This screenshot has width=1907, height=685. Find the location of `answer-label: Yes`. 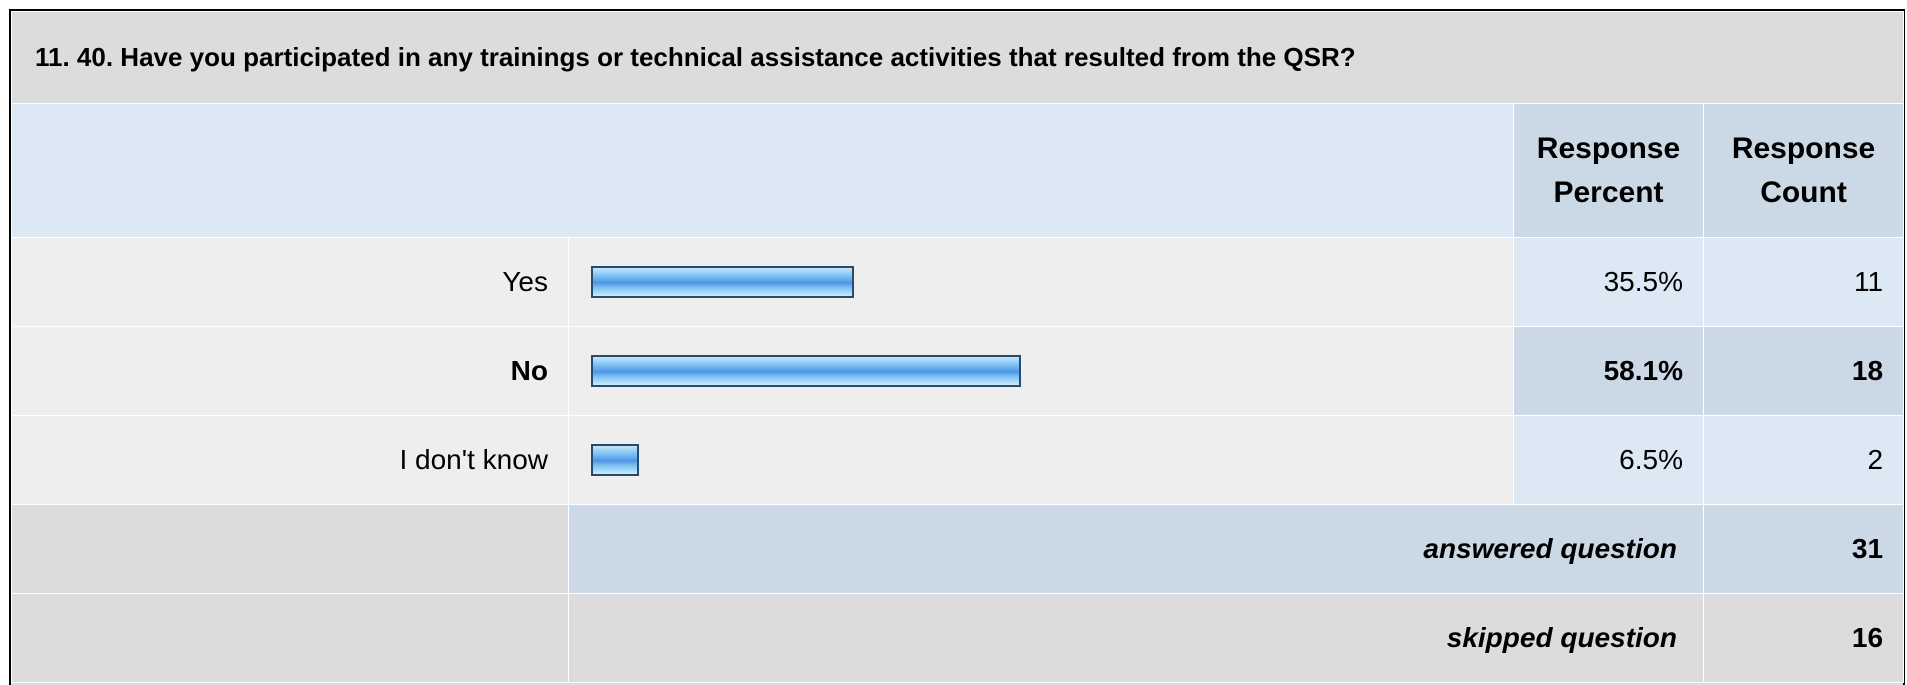

answer-label: Yes is located at coordinates (290, 282).